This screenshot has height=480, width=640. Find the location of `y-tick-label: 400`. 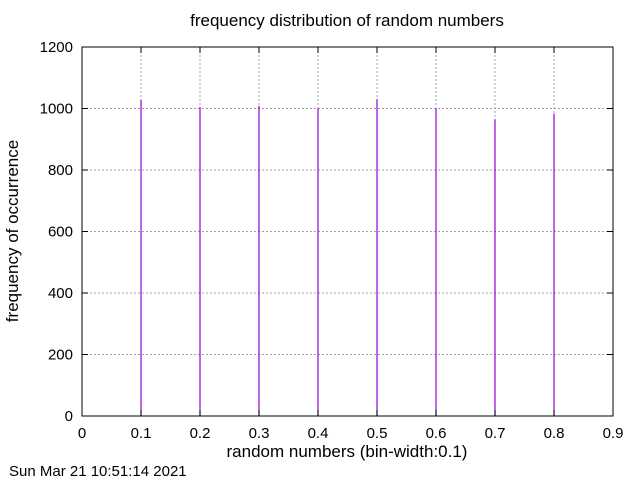

y-tick-label: 400 is located at coordinates (60, 293).